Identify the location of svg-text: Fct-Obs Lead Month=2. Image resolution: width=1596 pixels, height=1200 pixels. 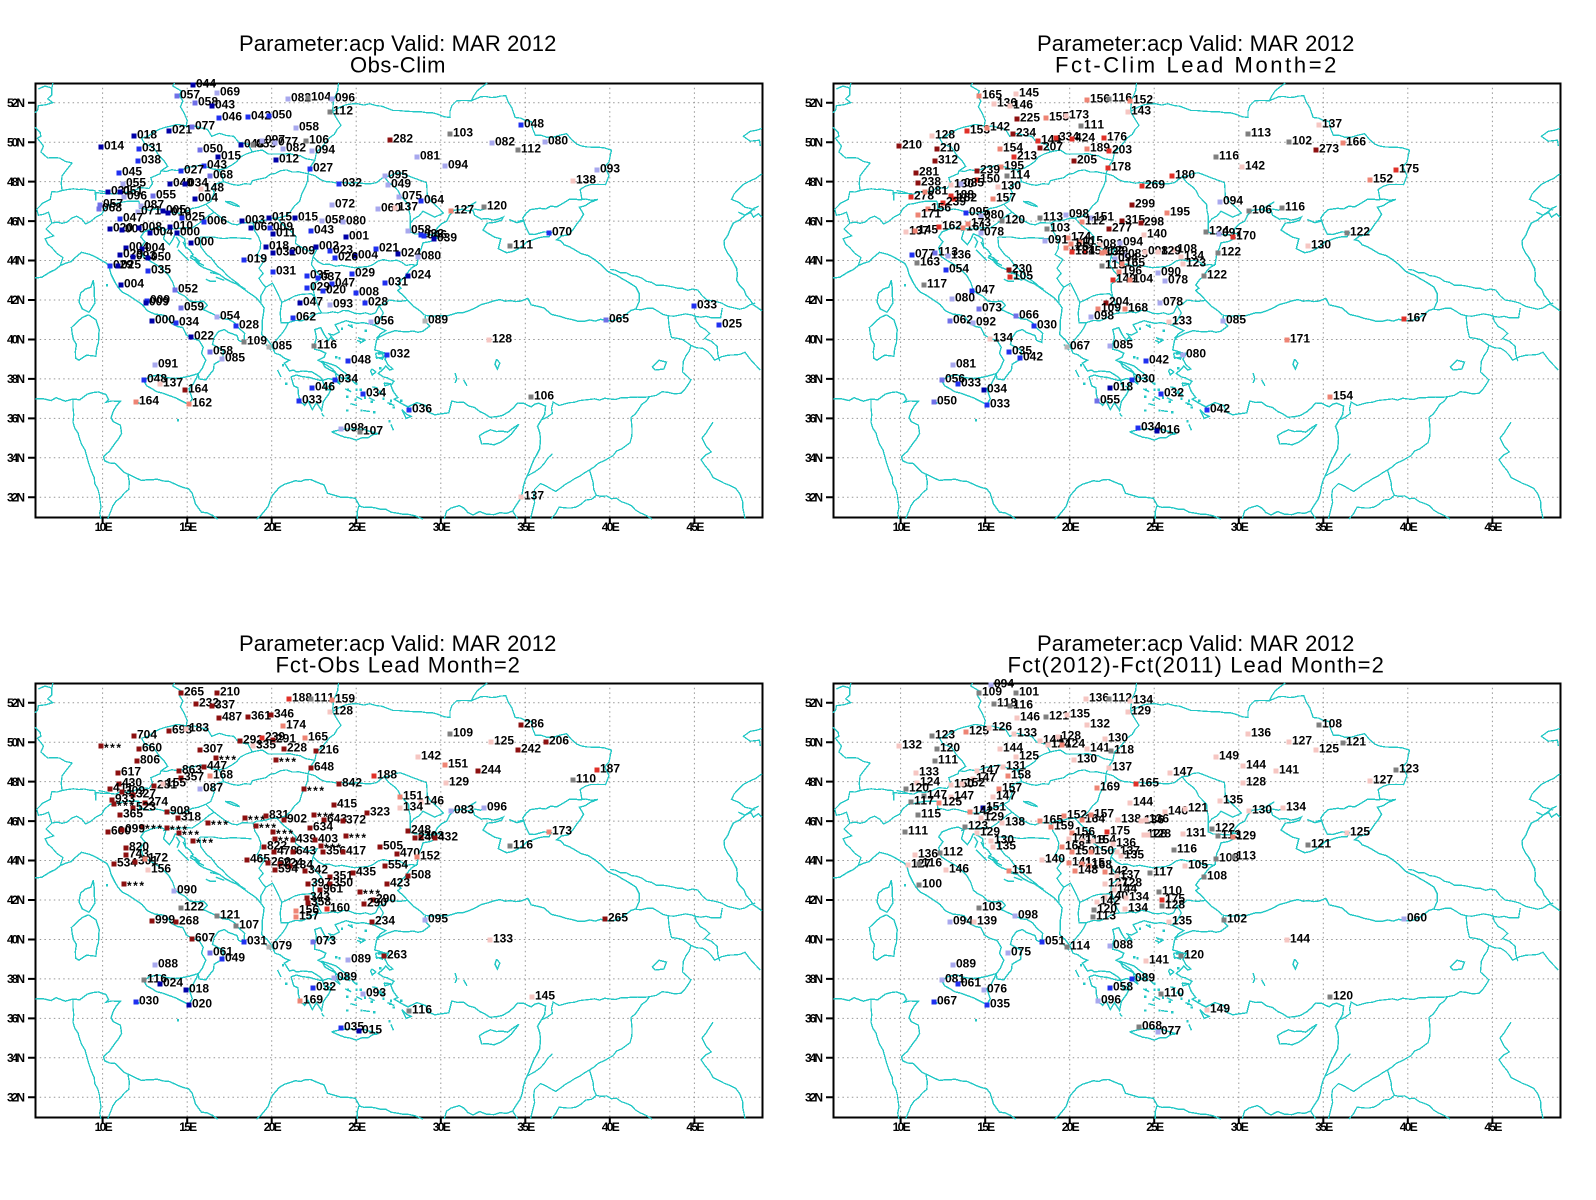
(398, 665).